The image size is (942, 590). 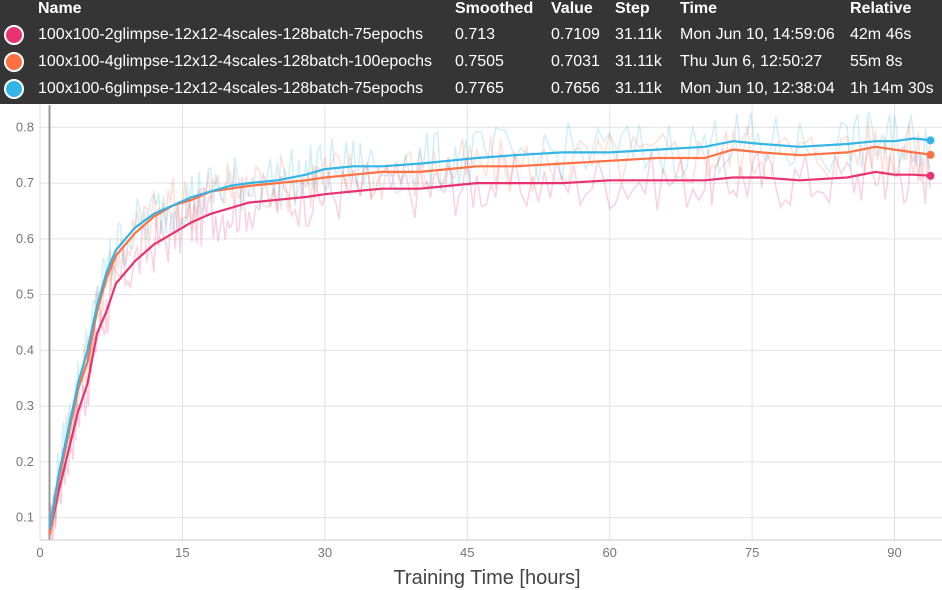 I want to click on smoothed-value: 0.713, so click(x=475, y=34).